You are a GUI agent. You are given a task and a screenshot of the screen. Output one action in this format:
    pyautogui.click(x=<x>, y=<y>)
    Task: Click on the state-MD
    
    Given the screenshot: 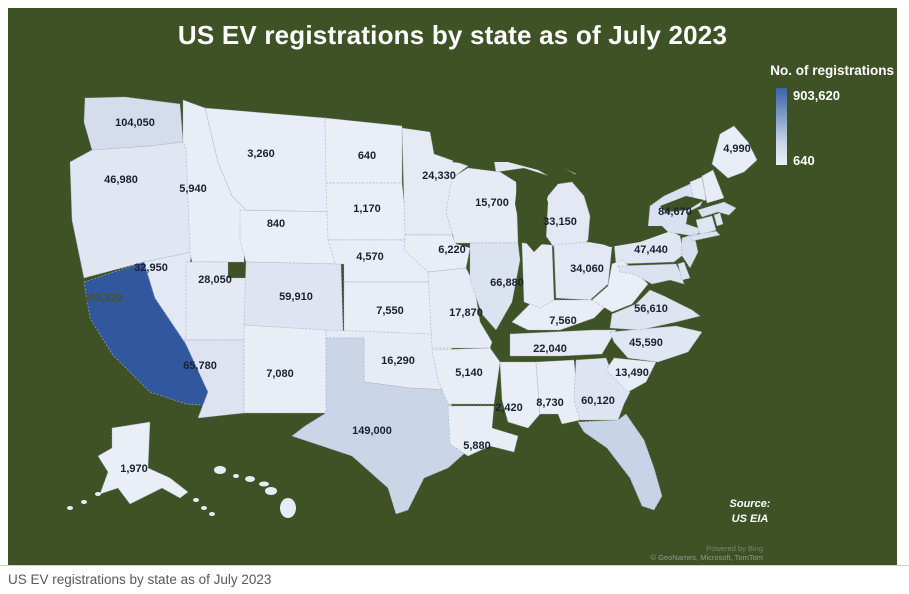 What is the action you would take?
    pyautogui.click(x=651, y=274)
    